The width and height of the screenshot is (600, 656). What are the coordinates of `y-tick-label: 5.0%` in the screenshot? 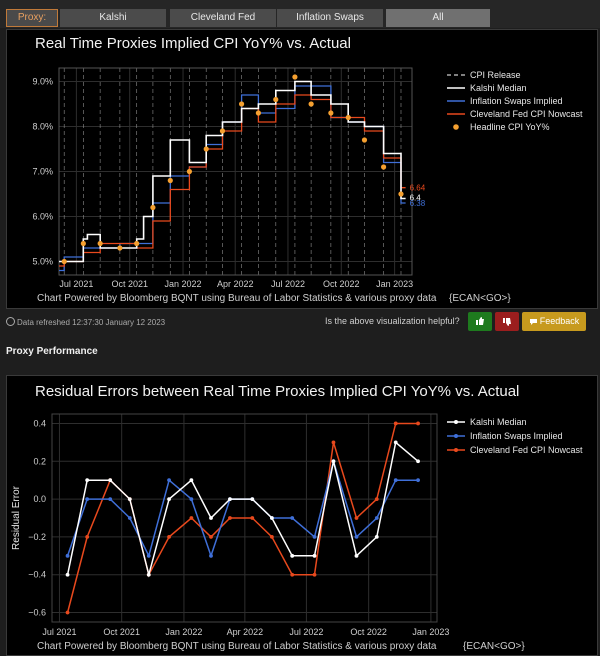 It's located at (42, 262).